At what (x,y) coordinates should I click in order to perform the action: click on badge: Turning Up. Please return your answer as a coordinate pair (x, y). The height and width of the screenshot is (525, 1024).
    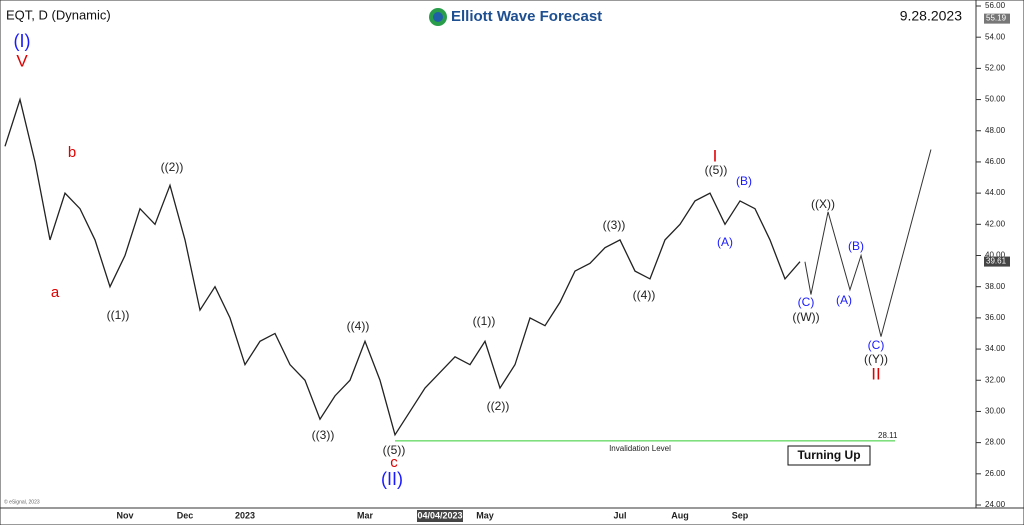
    Looking at the image, I should click on (828, 455).